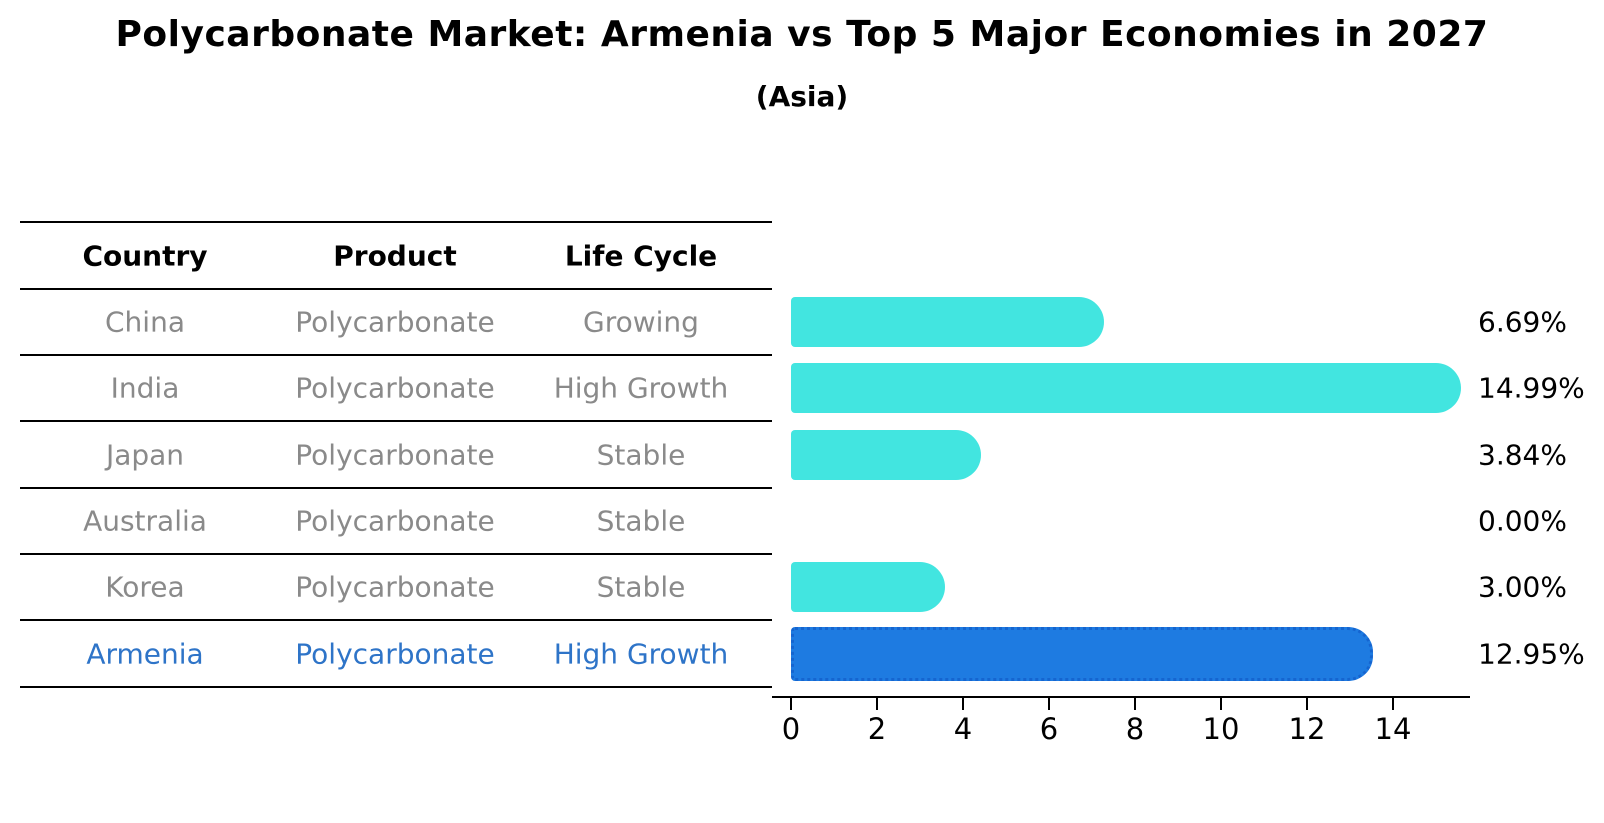 This screenshot has height=823, width=1604. What do you see at coordinates (1307, 729) in the screenshot?
I see `x-axis-tick-label: 12` at bounding box center [1307, 729].